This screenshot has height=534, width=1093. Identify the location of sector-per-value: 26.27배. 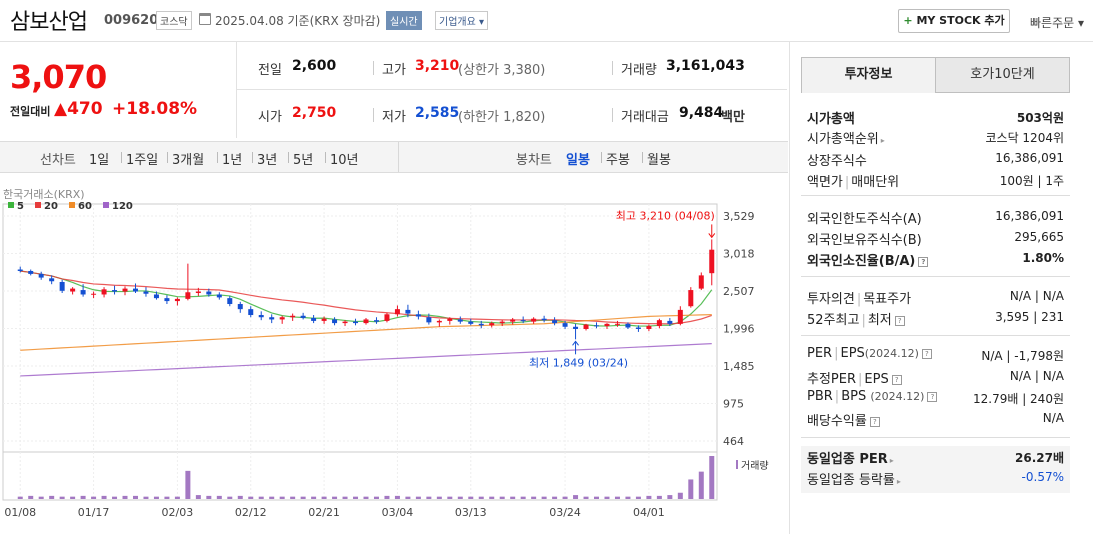
(1039, 458).